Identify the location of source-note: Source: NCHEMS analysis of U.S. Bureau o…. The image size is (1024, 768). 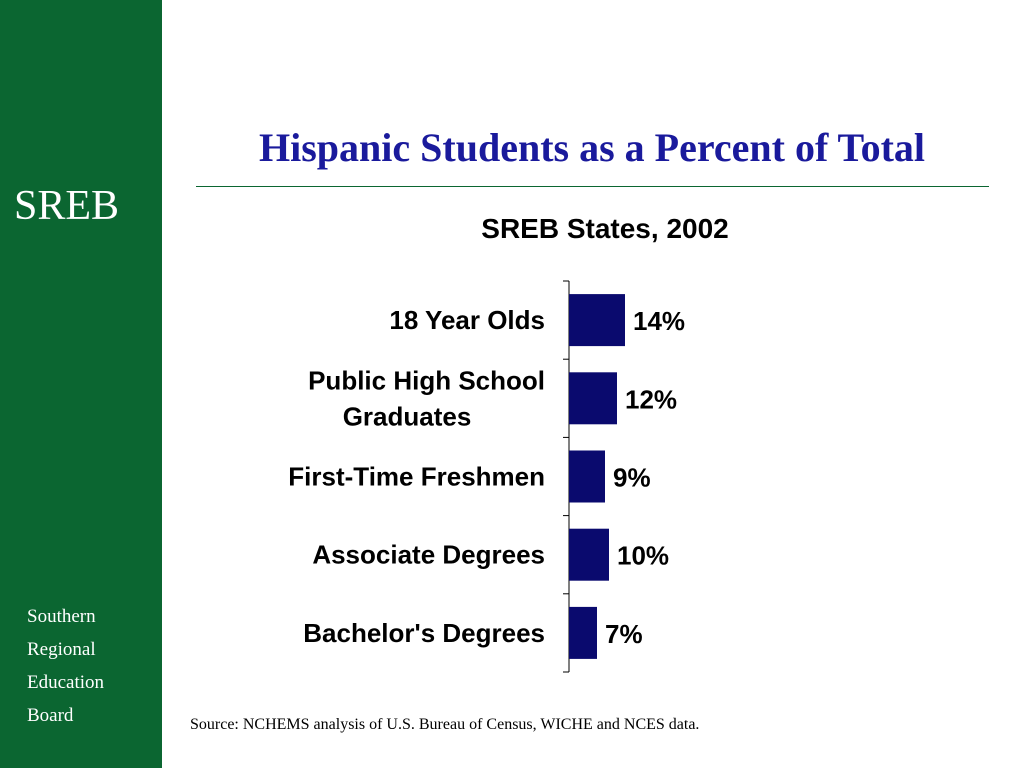
(445, 724).